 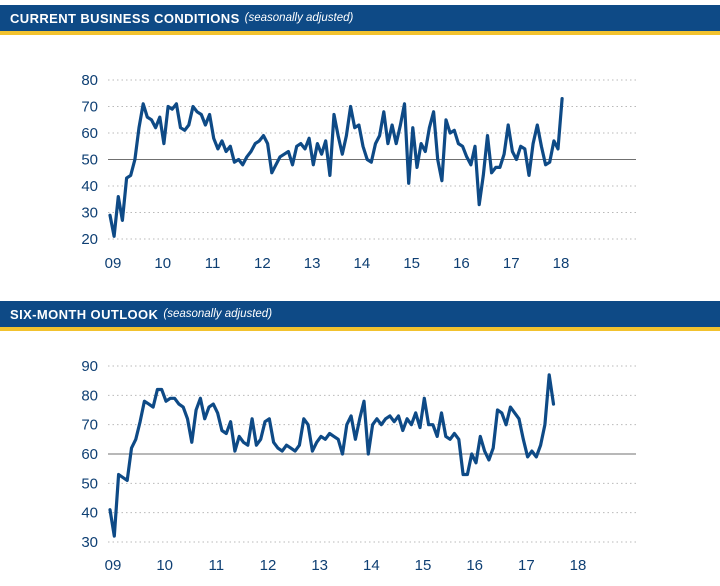 What do you see at coordinates (164, 565) in the screenshot?
I see `six-month-outlook-x-tick-label: 10` at bounding box center [164, 565].